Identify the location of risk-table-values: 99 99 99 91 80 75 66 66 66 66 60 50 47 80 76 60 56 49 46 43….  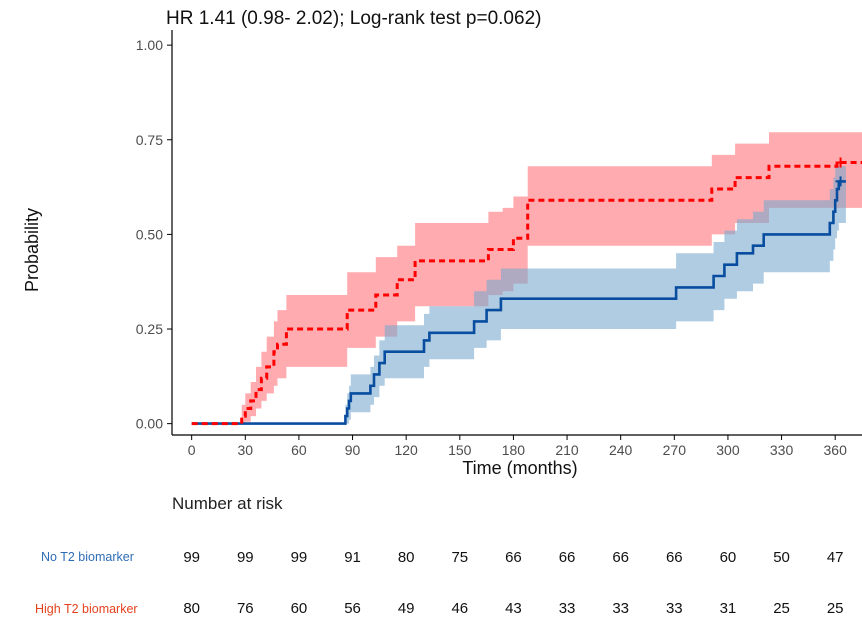
(513, 583).